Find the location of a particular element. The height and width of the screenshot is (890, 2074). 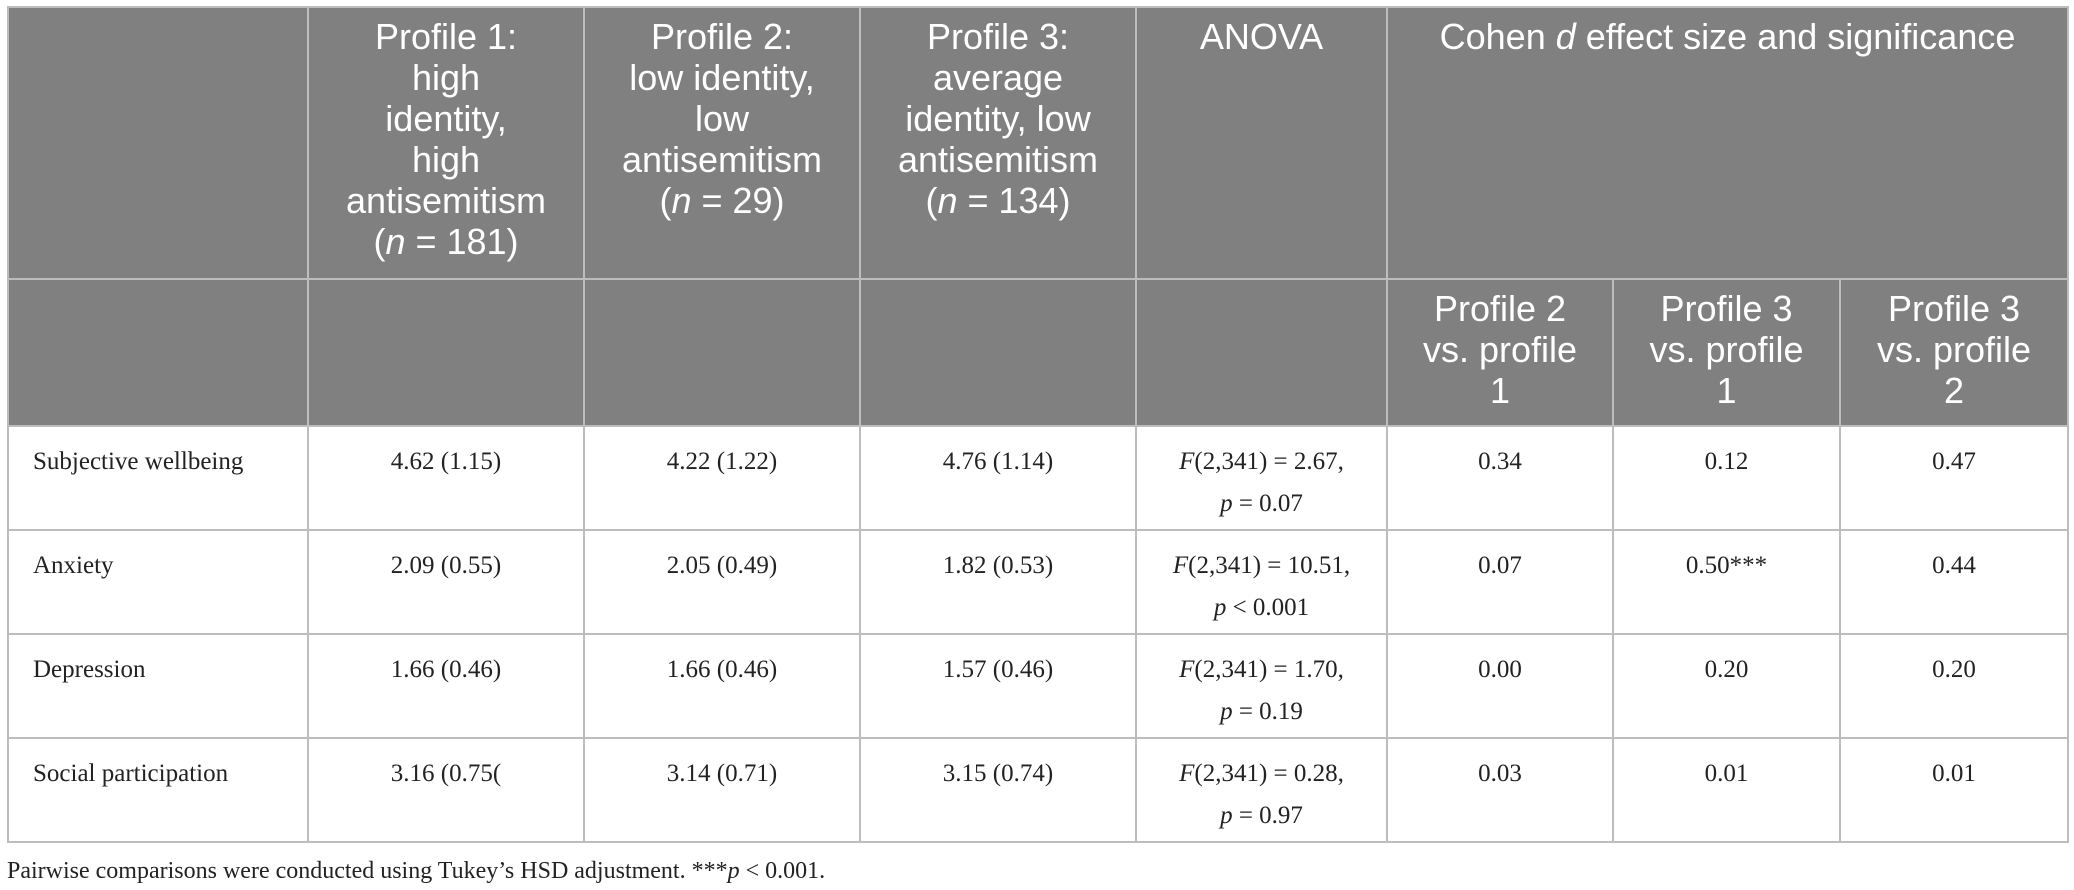

cell-d-2v1: 0.03 is located at coordinates (1500, 790).